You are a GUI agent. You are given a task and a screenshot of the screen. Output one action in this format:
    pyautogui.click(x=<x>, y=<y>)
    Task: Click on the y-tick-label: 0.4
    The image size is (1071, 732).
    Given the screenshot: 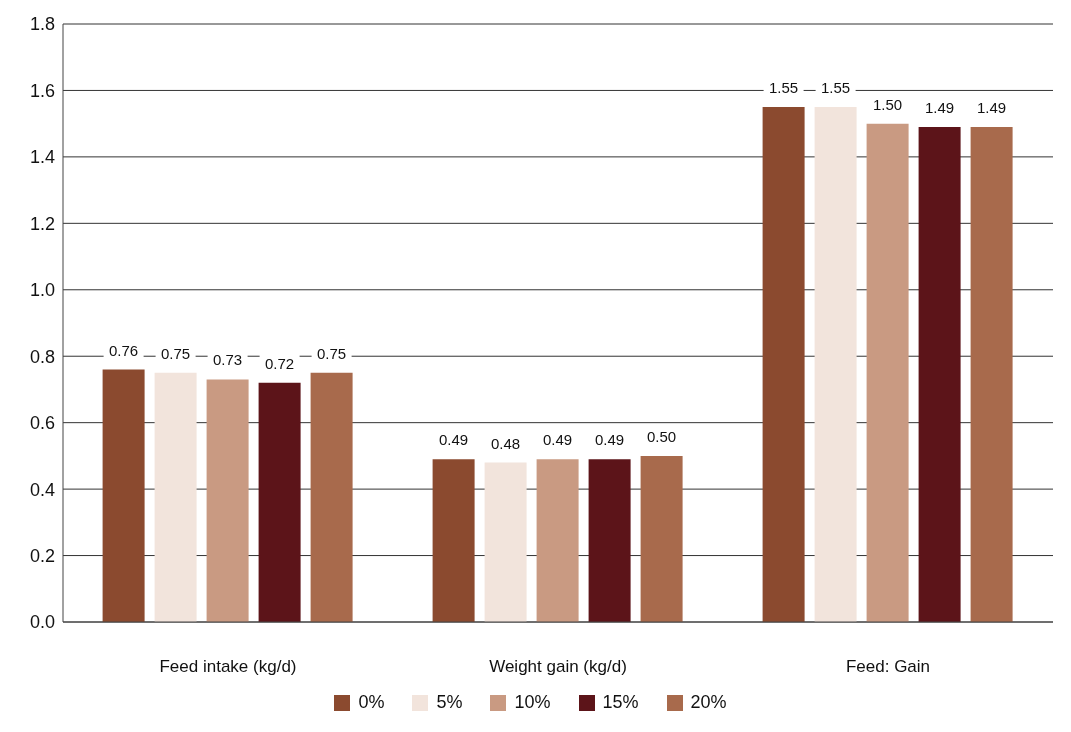 What is the action you would take?
    pyautogui.click(x=42, y=489)
    